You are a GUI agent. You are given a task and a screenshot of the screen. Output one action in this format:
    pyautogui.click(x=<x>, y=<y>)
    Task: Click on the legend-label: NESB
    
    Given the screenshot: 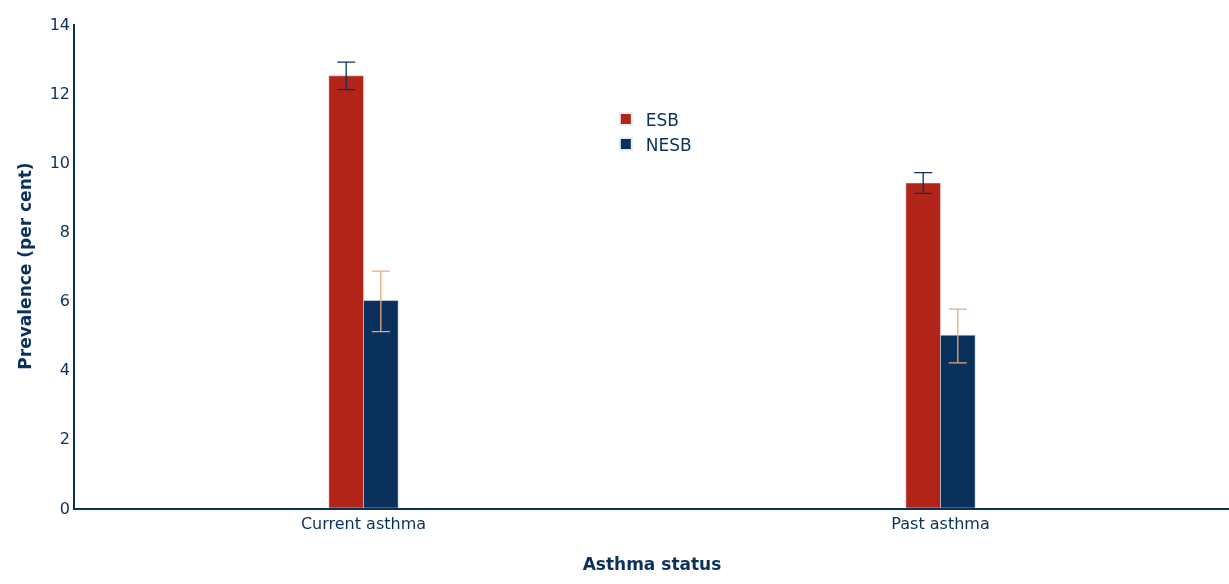 What is the action you would take?
    pyautogui.click(x=668, y=144)
    